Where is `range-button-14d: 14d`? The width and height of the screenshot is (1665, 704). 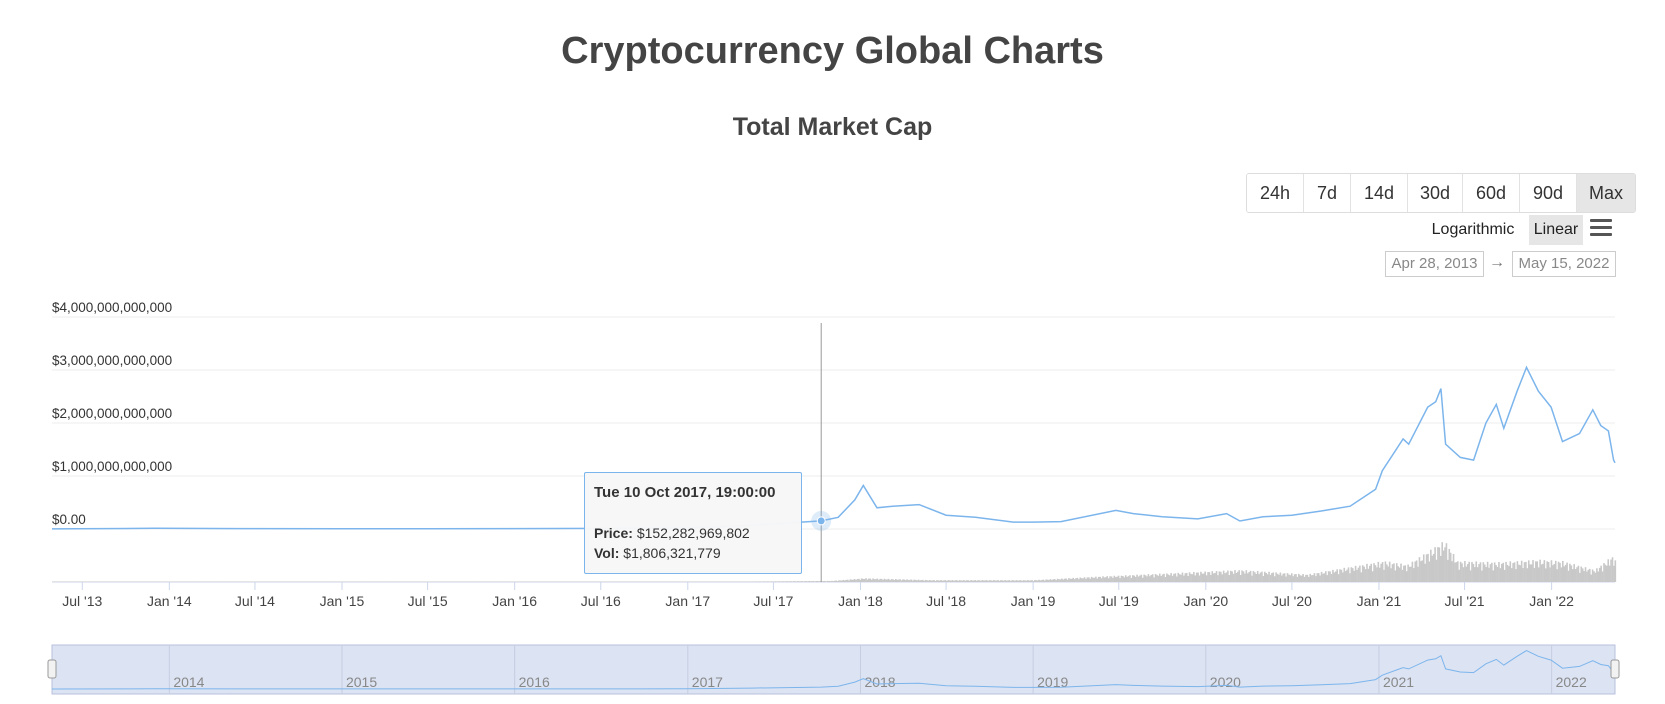
range-button-14d: 14d is located at coordinates (1379, 193).